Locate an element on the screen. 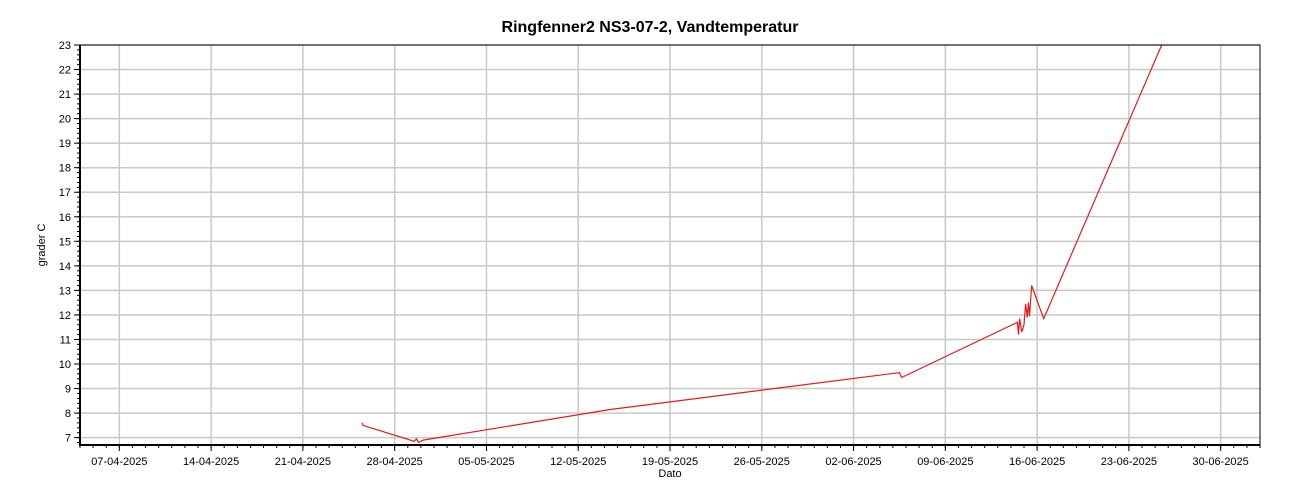 The height and width of the screenshot is (500, 1300). y-tick-label: 11 is located at coordinates (65, 340).